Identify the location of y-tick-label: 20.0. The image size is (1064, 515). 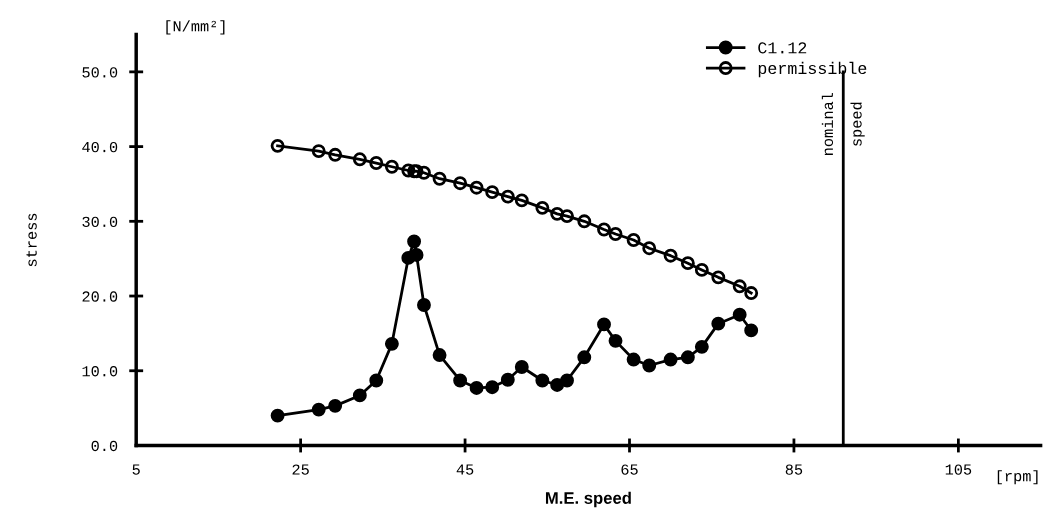
(100, 296).